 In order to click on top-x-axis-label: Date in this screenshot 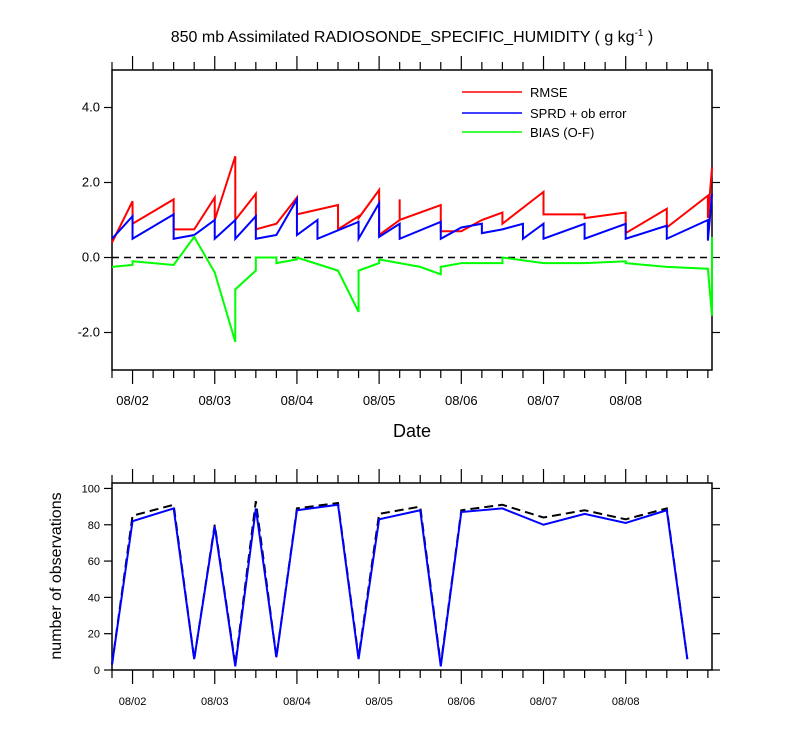, I will do `click(412, 431)`.